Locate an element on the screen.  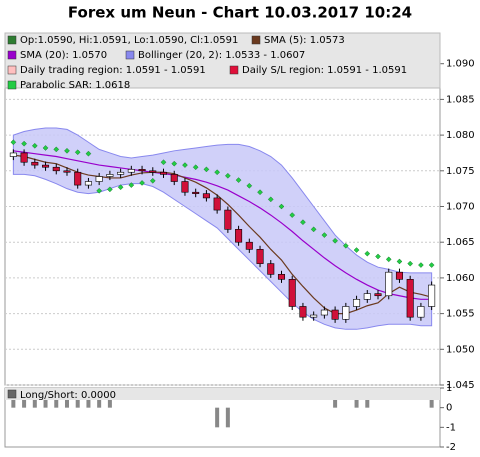
chart-title: Forex um Neun - Chart 10.03.2017 10:24 is located at coordinates (240, 13).